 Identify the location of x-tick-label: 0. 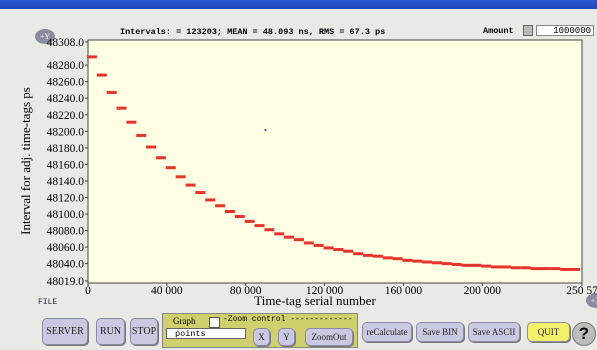
(88, 291).